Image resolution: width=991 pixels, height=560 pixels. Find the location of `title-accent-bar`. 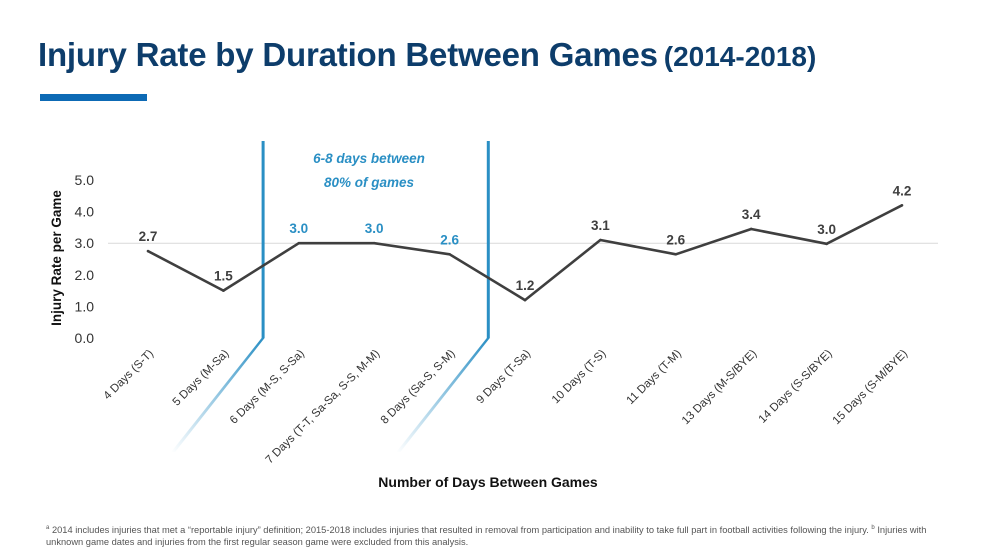

title-accent-bar is located at coordinates (93, 97).